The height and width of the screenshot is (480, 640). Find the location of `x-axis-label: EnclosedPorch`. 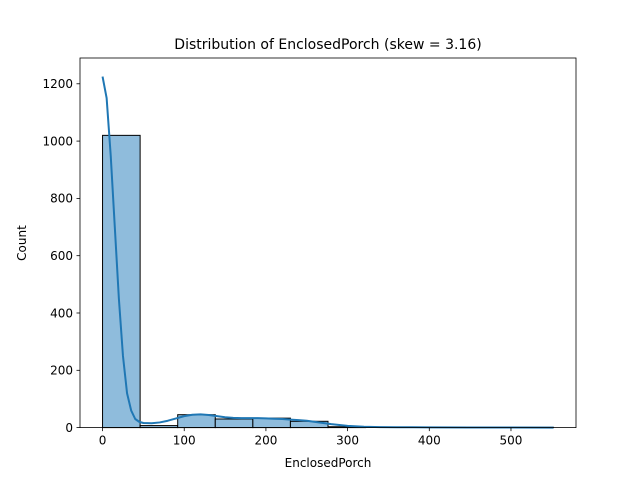

x-axis-label: EnclosedPorch is located at coordinates (328, 463).